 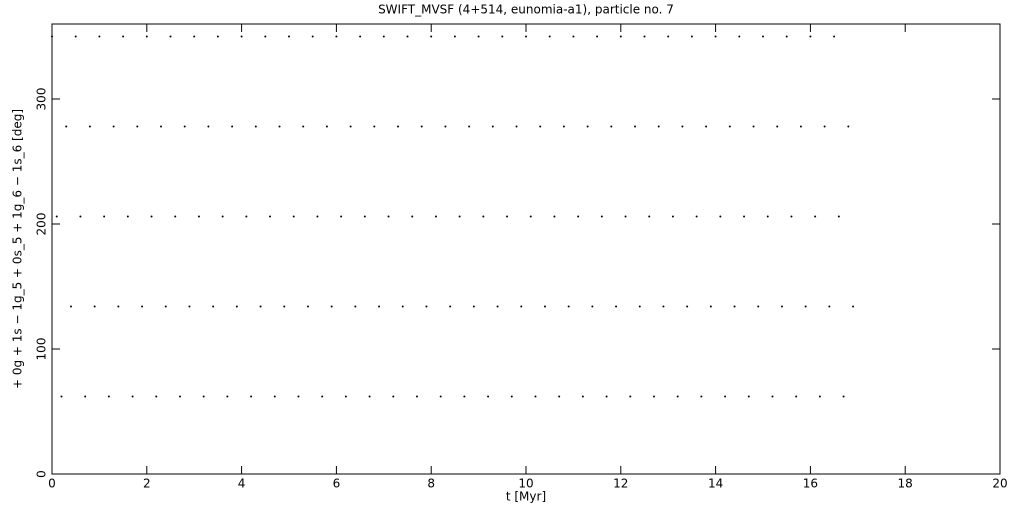 I want to click on x-tick-label: 12, so click(x=620, y=484).